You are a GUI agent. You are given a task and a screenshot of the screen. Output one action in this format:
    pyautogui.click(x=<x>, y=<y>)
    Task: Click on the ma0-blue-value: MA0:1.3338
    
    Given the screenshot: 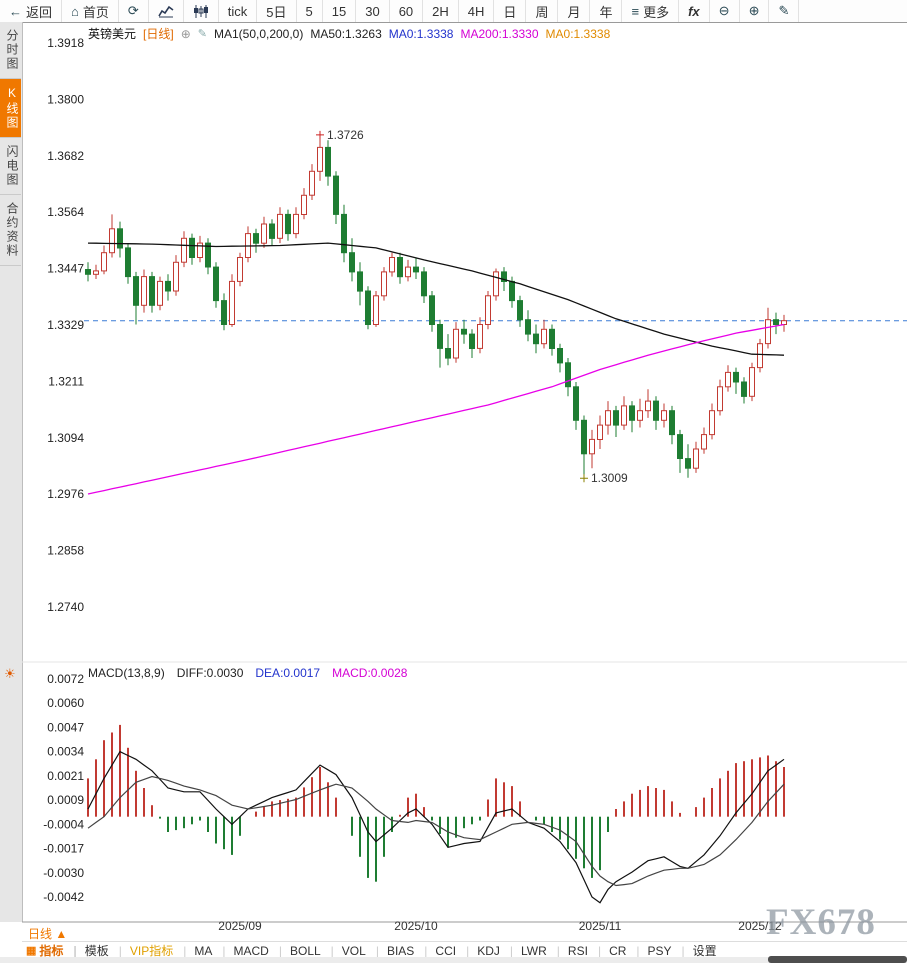 What is the action you would take?
    pyautogui.click(x=421, y=33)
    